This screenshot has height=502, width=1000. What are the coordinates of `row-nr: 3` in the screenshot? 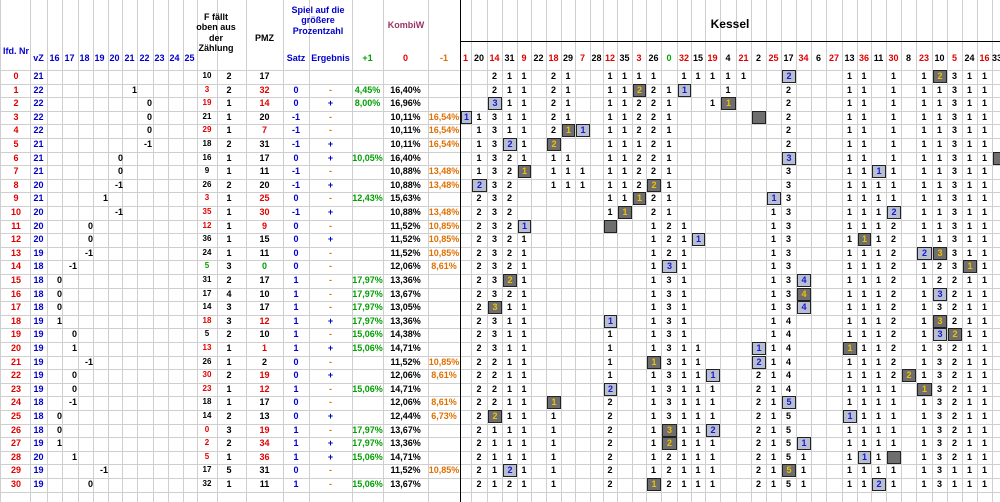 It's located at (16, 116).